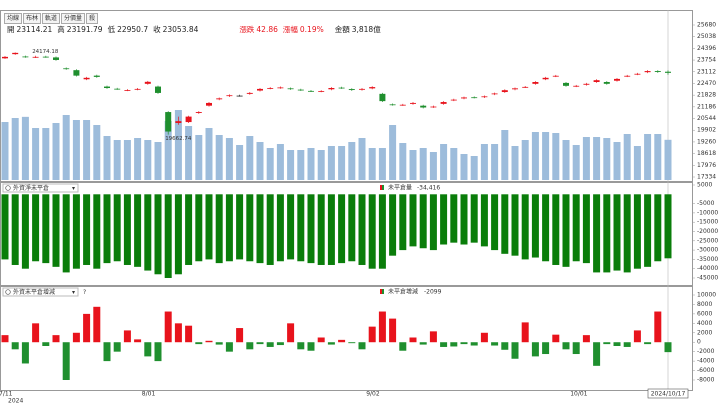 Image resolution: width=720 pixels, height=403 pixels. What do you see at coordinates (704, 323) in the screenshot?
I see `y-tick-label: 4000` at bounding box center [704, 323].